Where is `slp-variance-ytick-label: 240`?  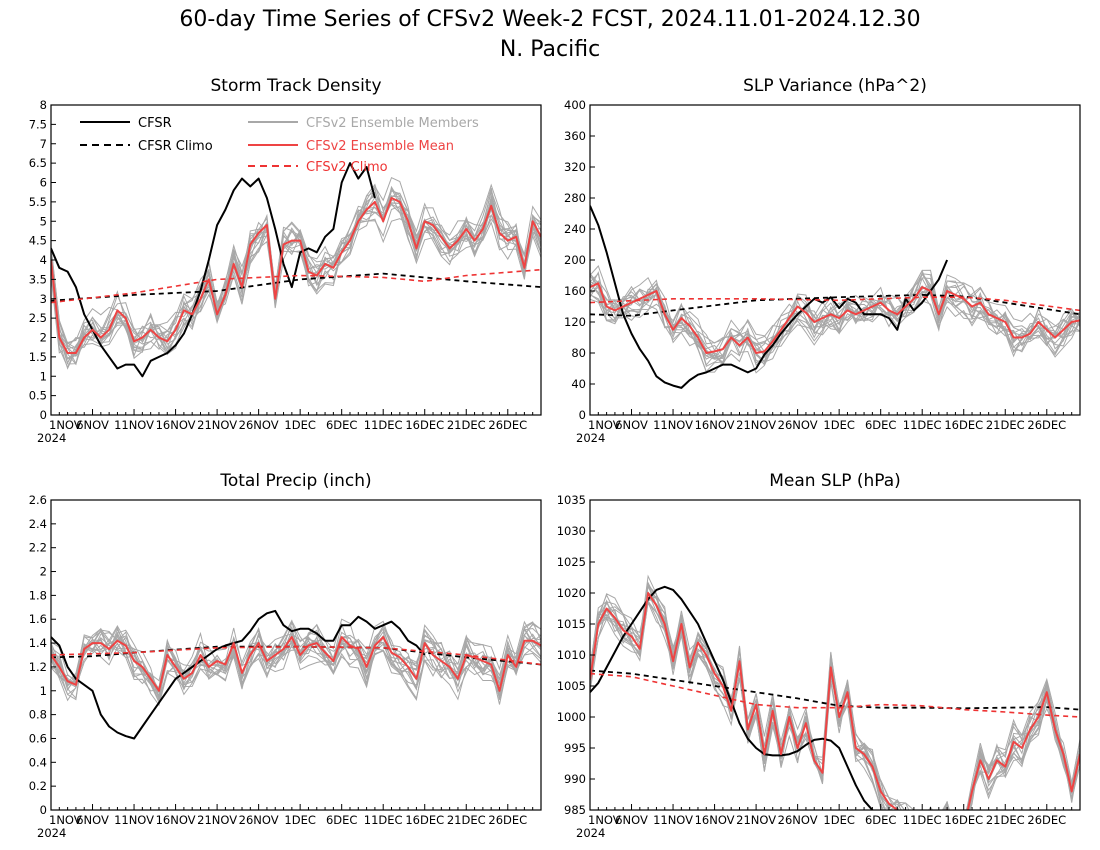 slp-variance-ytick-label: 240 is located at coordinates (575, 229).